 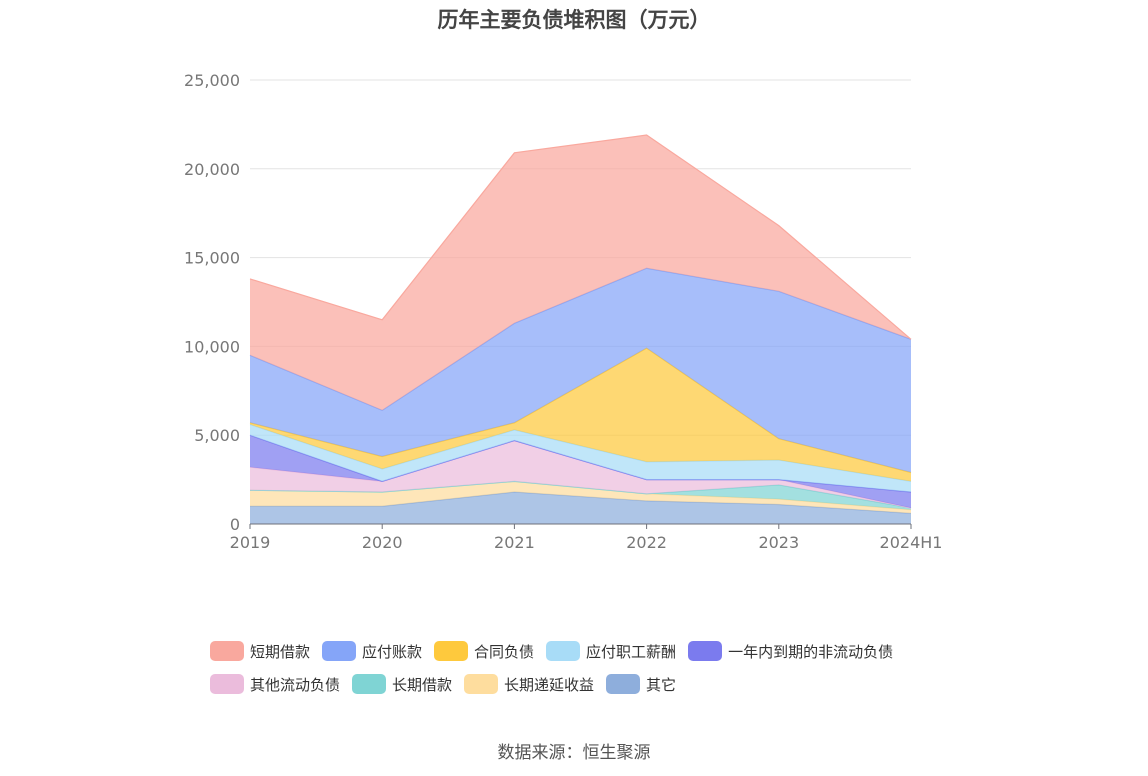 I want to click on legend-item: 合同负债, so click(x=484, y=651).